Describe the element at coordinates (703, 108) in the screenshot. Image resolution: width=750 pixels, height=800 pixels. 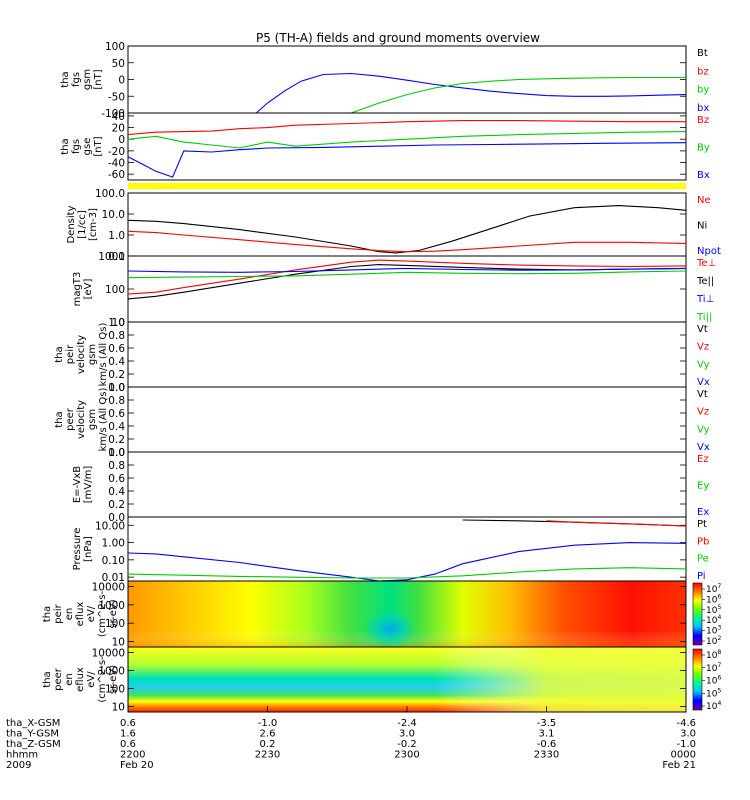
I see `legend-entry: bx` at that location.